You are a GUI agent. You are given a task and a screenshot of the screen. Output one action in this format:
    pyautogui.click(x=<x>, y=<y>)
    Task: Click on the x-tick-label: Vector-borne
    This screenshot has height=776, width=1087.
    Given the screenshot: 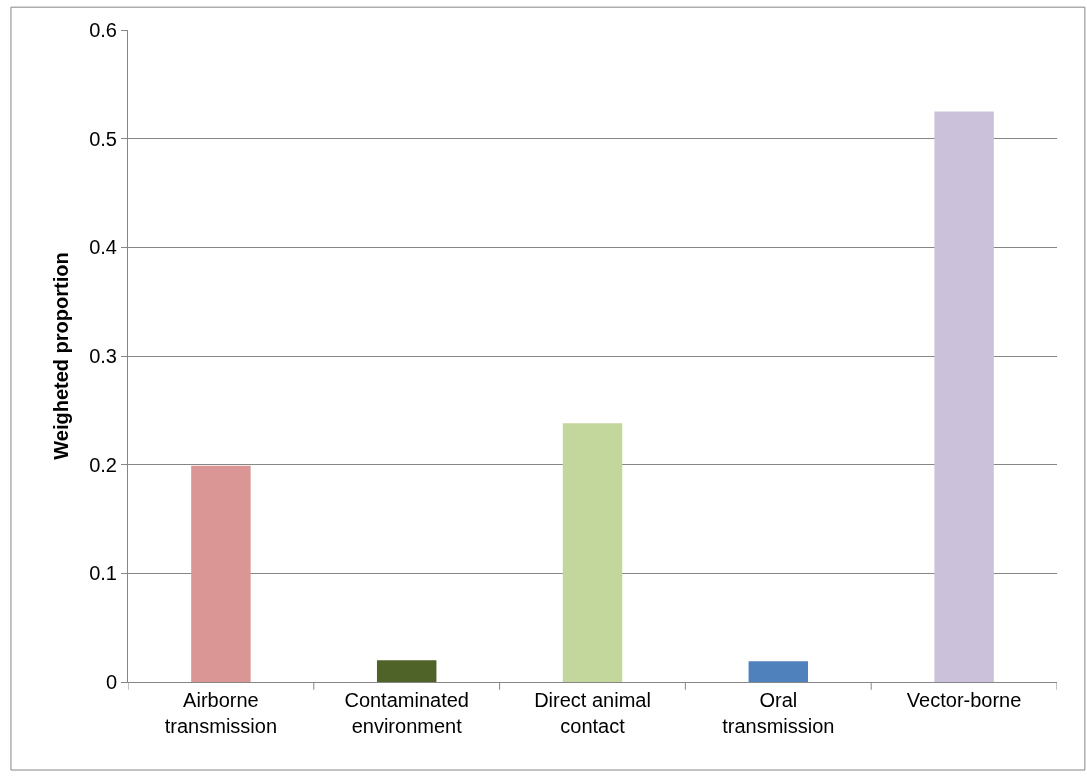 What is the action you would take?
    pyautogui.click(x=964, y=700)
    